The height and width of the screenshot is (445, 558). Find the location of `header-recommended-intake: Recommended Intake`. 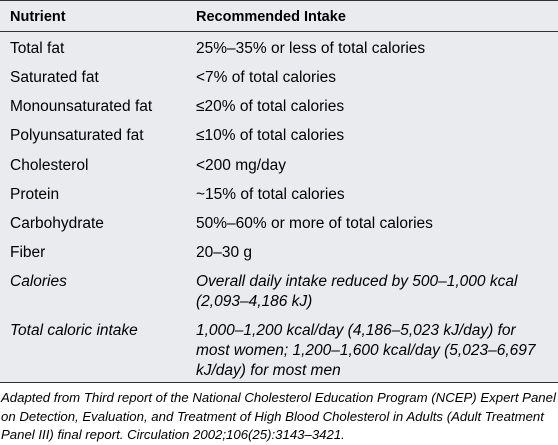

header-recommended-intake: Recommended Intake is located at coordinates (271, 17).